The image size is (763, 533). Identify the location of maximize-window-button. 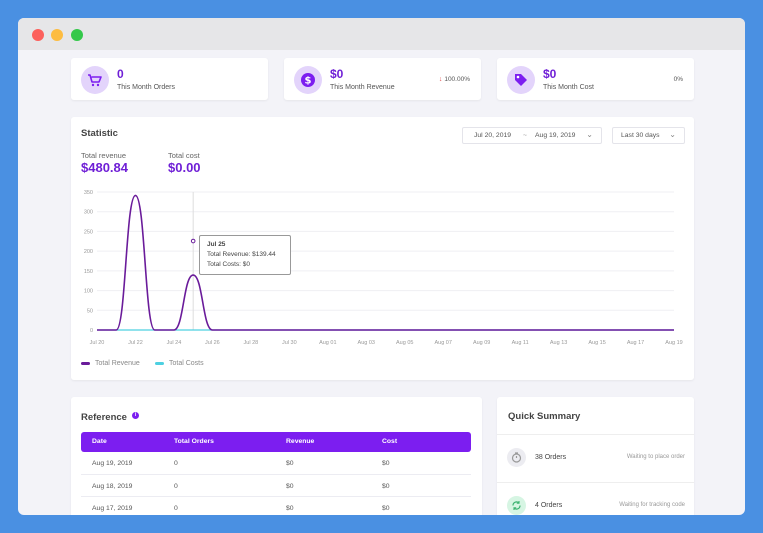
(77, 35).